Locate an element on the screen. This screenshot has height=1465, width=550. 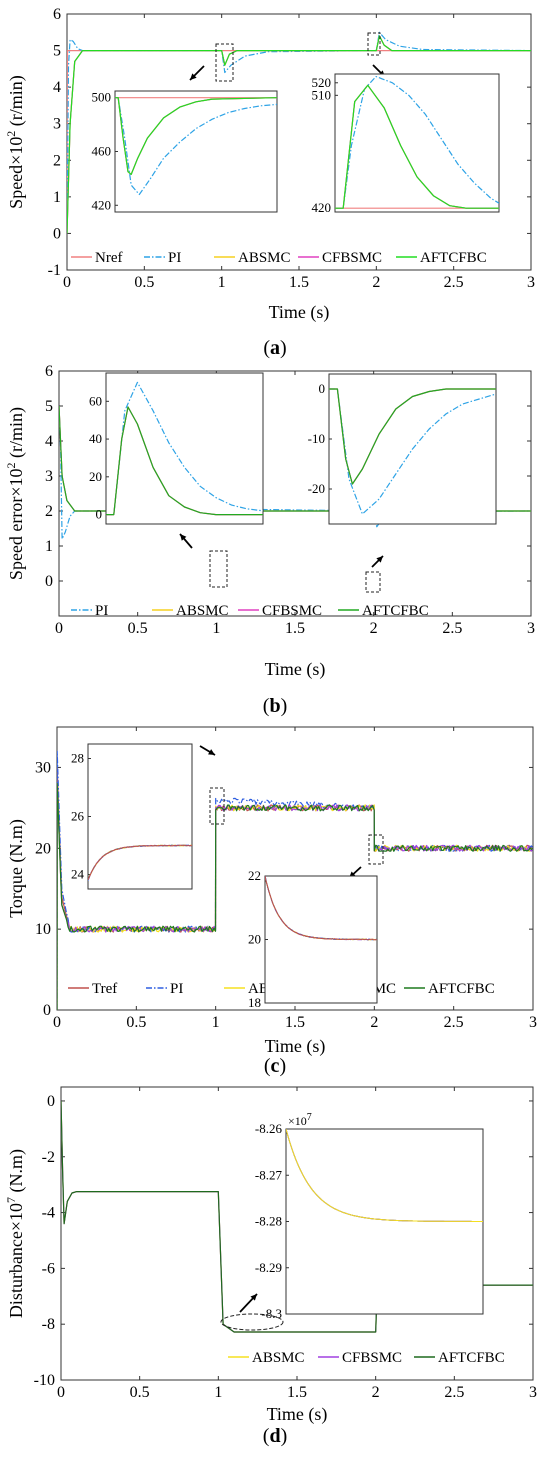
inset-y-tick-label: 0 is located at coordinates (322, 388).